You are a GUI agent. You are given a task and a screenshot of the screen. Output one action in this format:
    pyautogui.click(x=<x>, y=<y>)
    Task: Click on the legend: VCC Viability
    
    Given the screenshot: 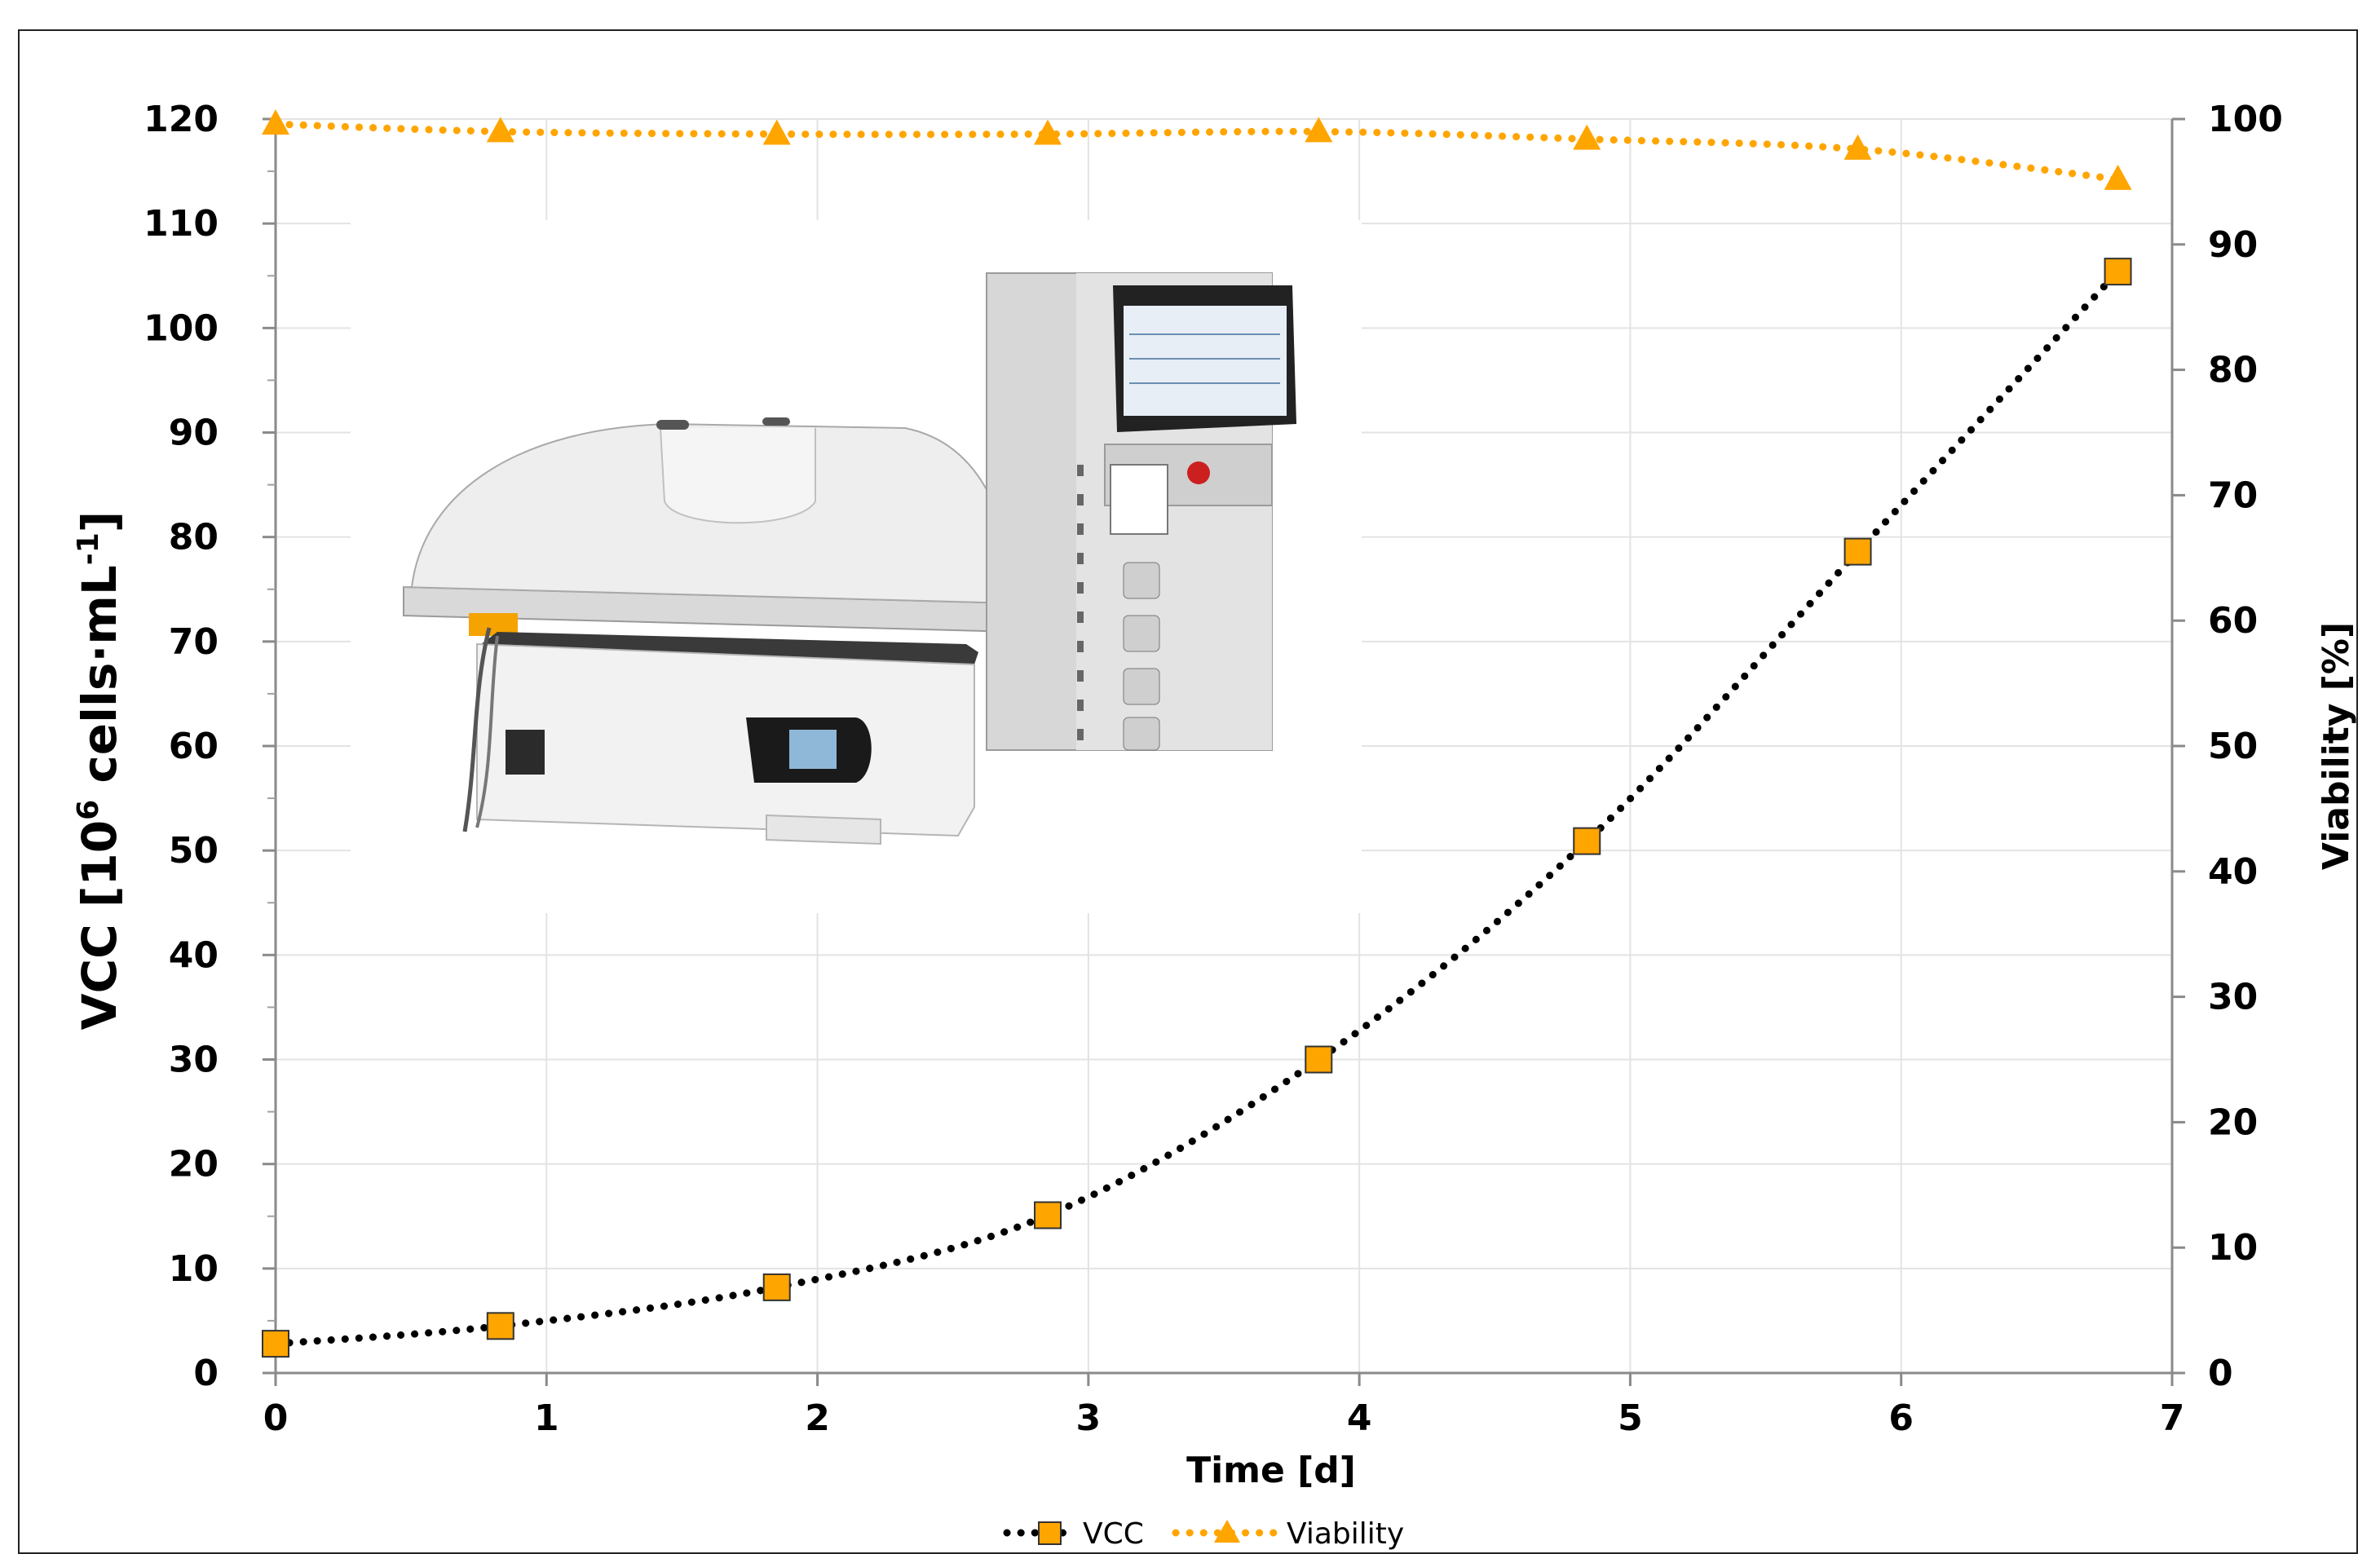 What is the action you would take?
    pyautogui.click(x=1203, y=1534)
    